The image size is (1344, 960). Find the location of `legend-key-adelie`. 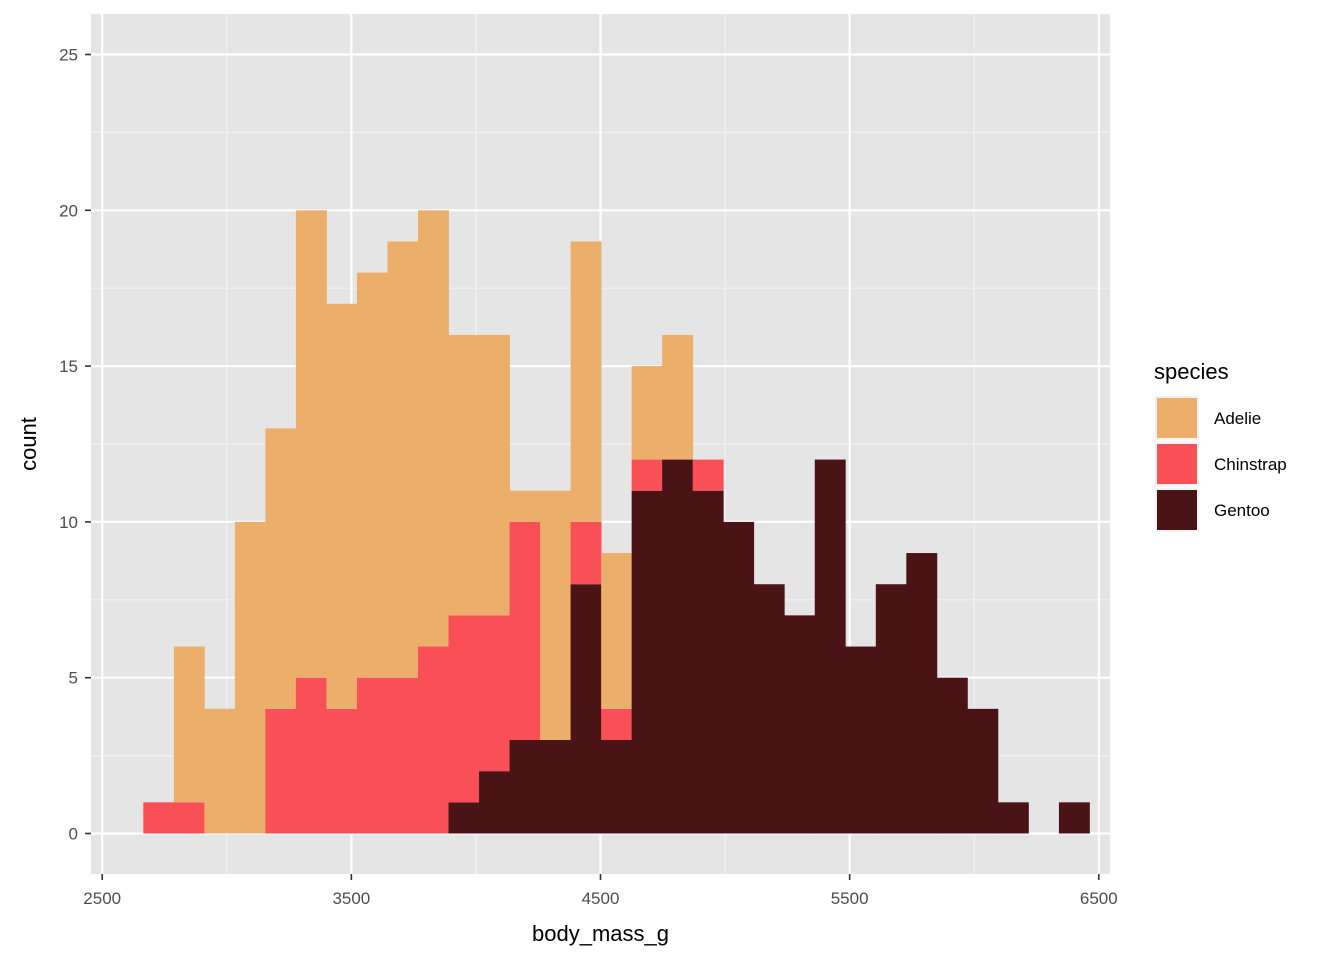

legend-key-adelie is located at coordinates (1177, 418).